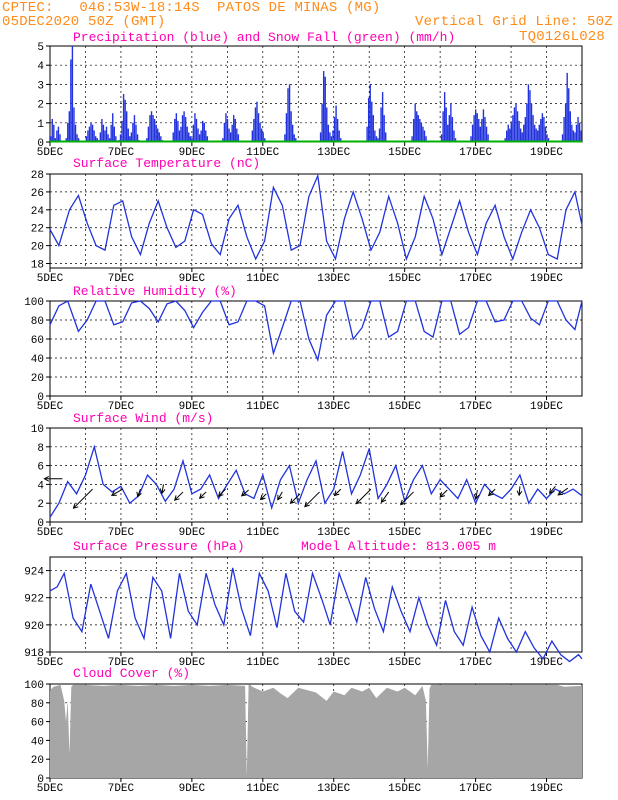  What do you see at coordinates (37, 761) in the screenshot?
I see `cloud-ytick-label: 20` at bounding box center [37, 761].